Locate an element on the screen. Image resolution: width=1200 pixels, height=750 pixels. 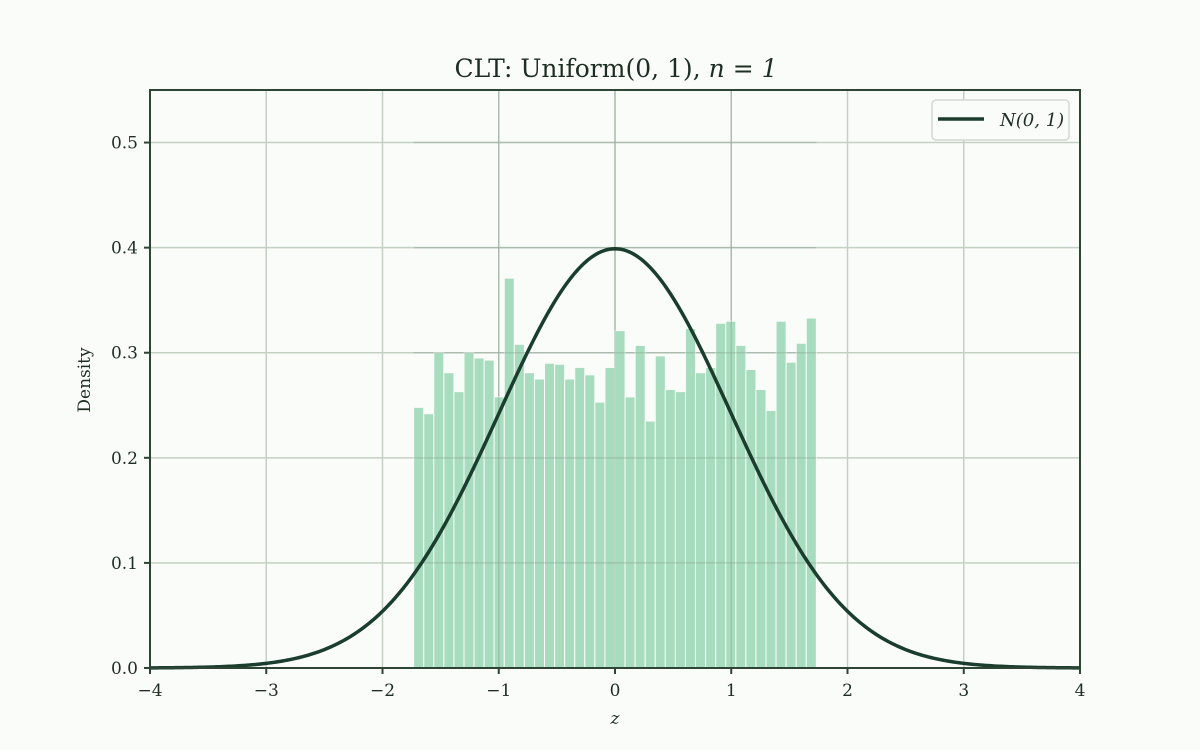
x-tick-label: 4 is located at coordinates (1080, 691).